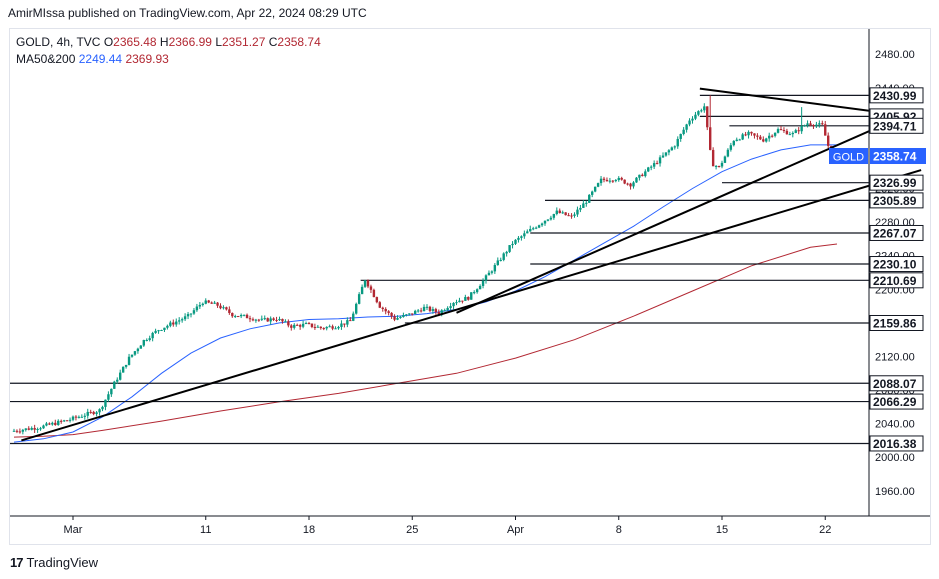 Image resolution: width=939 pixels, height=579 pixels. Describe the element at coordinates (895, 265) in the screenshot. I see `level-label-6: 2230.10` at that location.